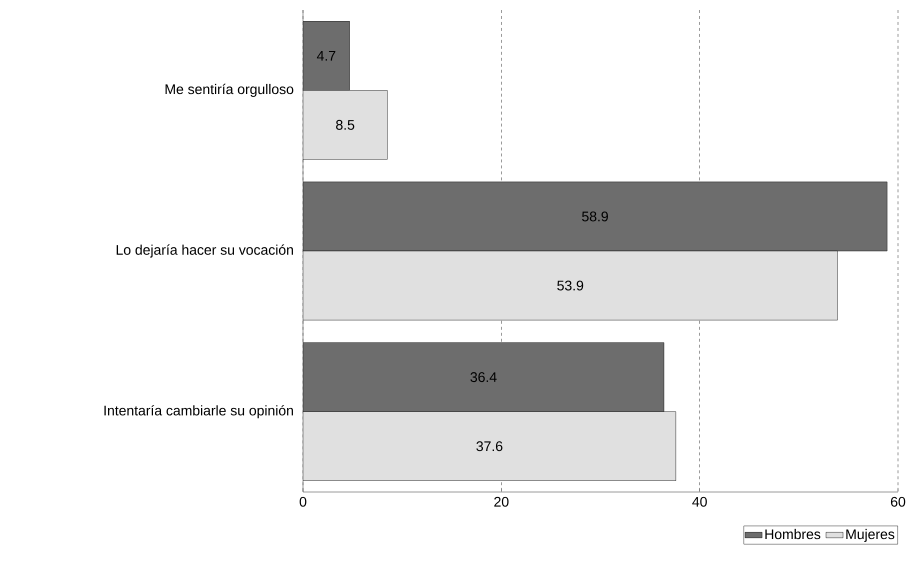  I want to click on data-label: 4.7, so click(326, 55).